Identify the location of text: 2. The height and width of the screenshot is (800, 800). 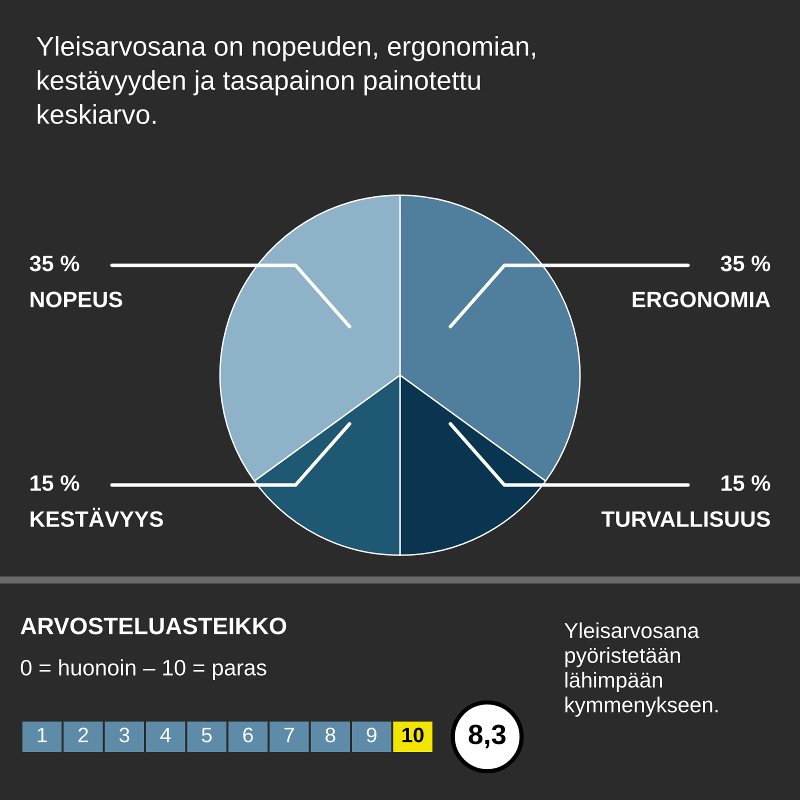
(83, 735).